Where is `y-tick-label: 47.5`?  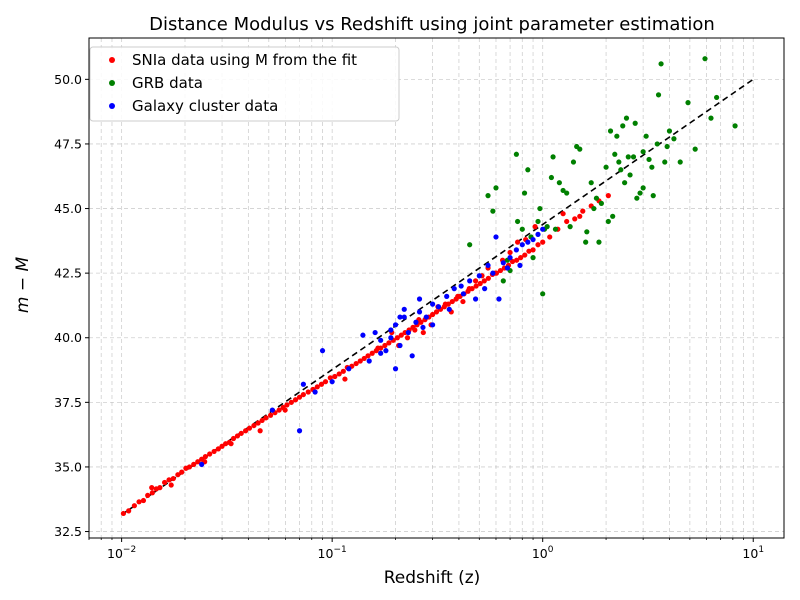
y-tick-label: 47.5 is located at coordinates (68, 143).